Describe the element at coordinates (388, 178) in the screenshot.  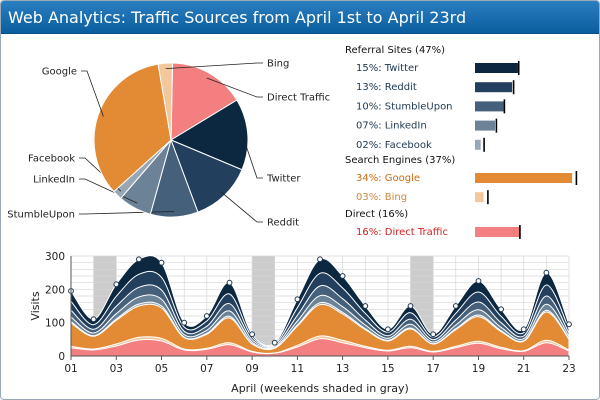
I see `bullet-label-google: 34%: Google` at that location.